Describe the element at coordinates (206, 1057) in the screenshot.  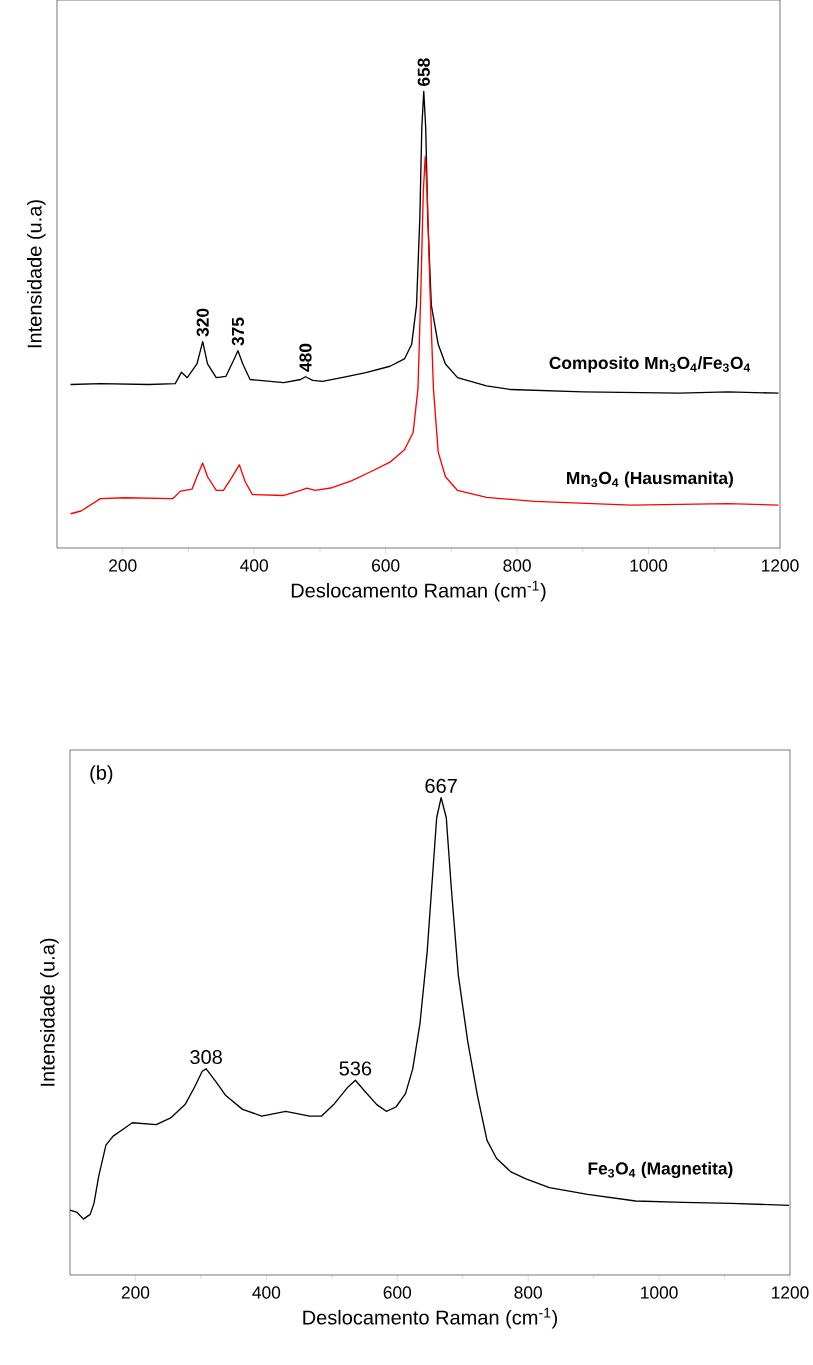
I see `annotation: 308` at that location.